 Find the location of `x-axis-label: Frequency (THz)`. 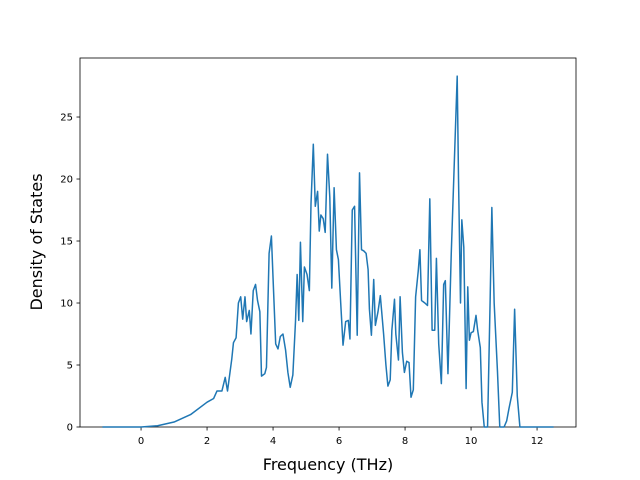

x-axis-label: Frequency (THz) is located at coordinates (328, 464).